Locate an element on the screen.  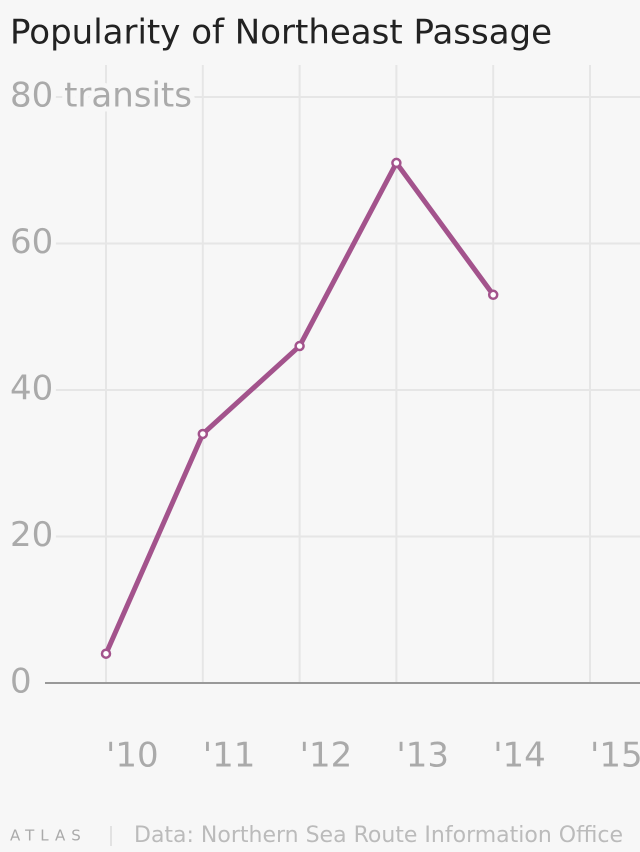
x-tick-label: '10 is located at coordinates (132, 756).